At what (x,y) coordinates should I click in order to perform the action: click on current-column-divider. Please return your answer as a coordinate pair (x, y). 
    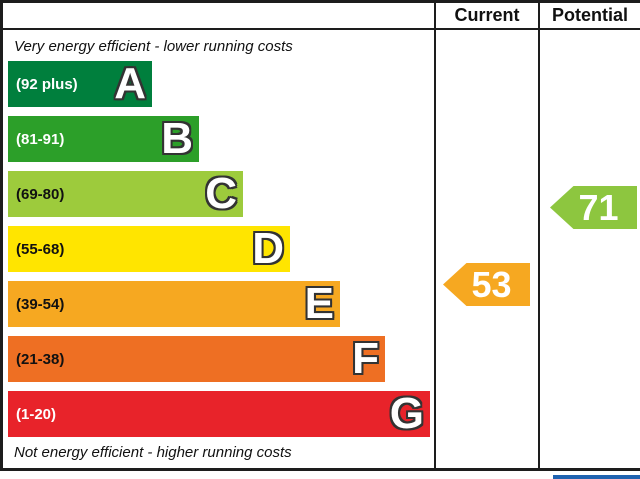
    Looking at the image, I should click on (435, 235).